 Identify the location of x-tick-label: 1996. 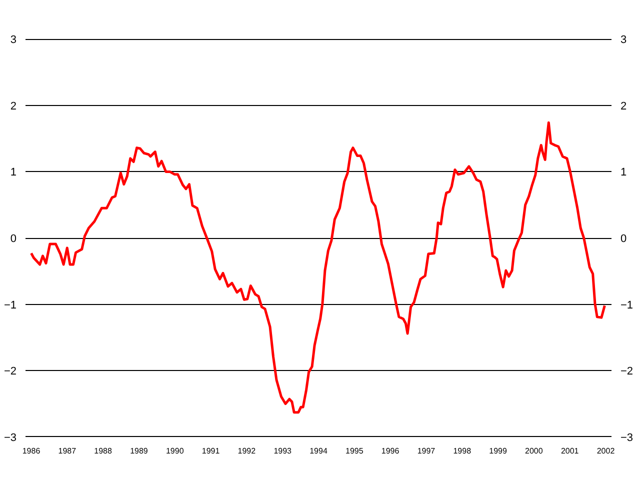
(390, 451).